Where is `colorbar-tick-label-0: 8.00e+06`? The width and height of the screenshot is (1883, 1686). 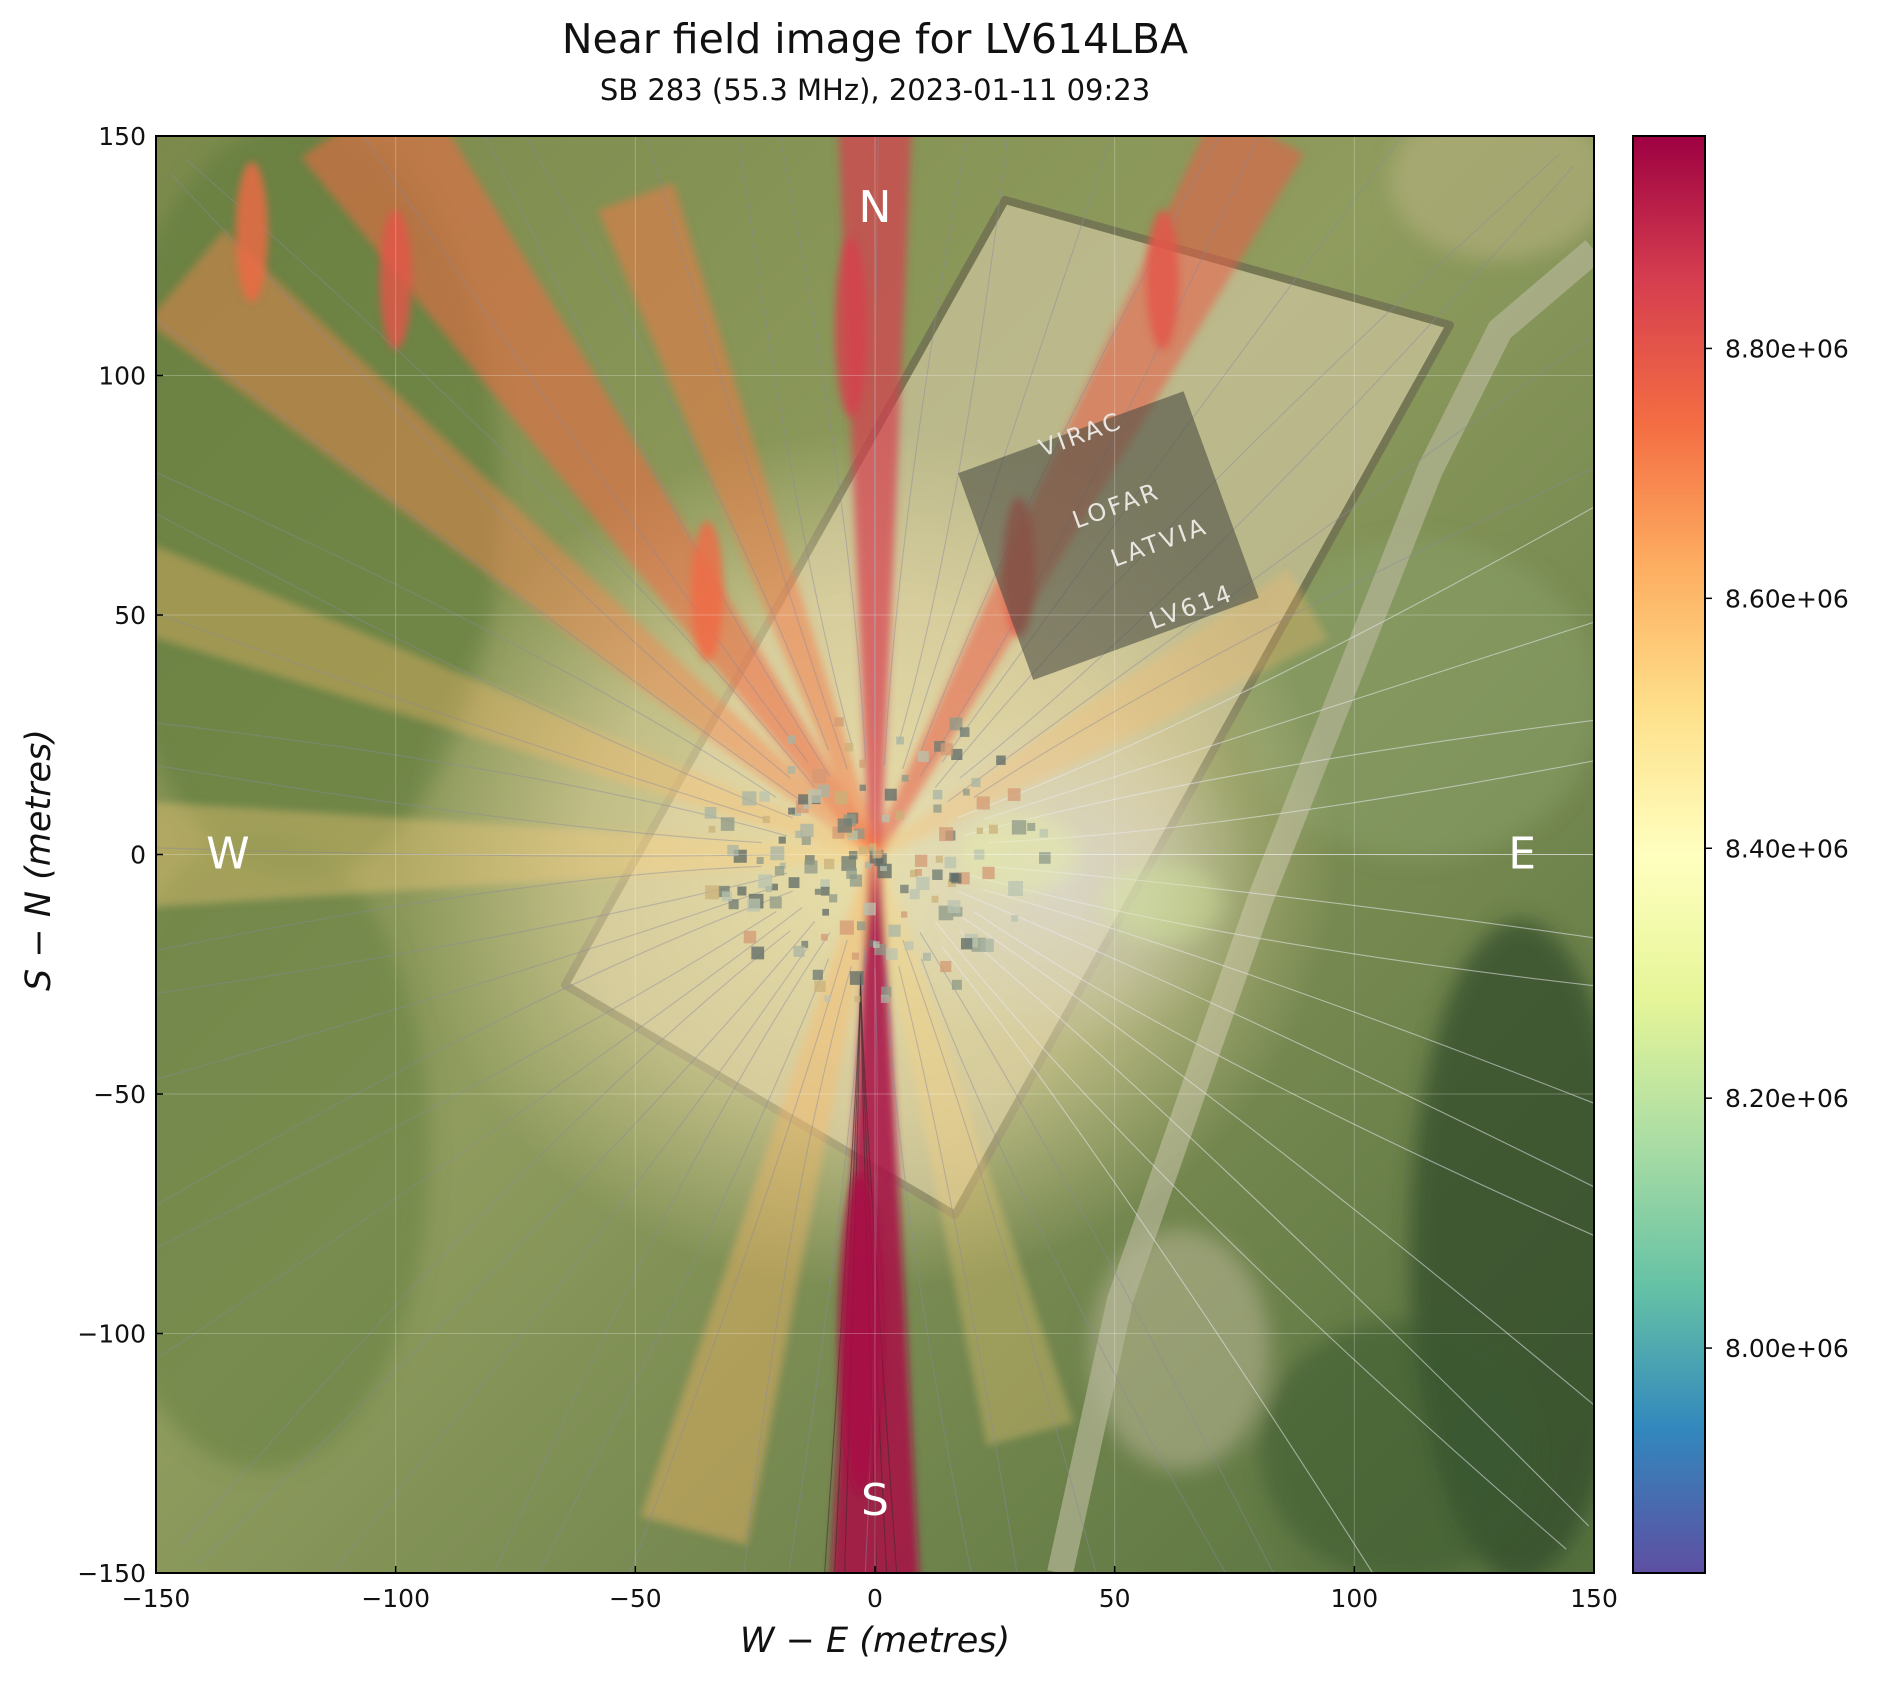
colorbar-tick-label-0: 8.00e+06 is located at coordinates (1787, 1348).